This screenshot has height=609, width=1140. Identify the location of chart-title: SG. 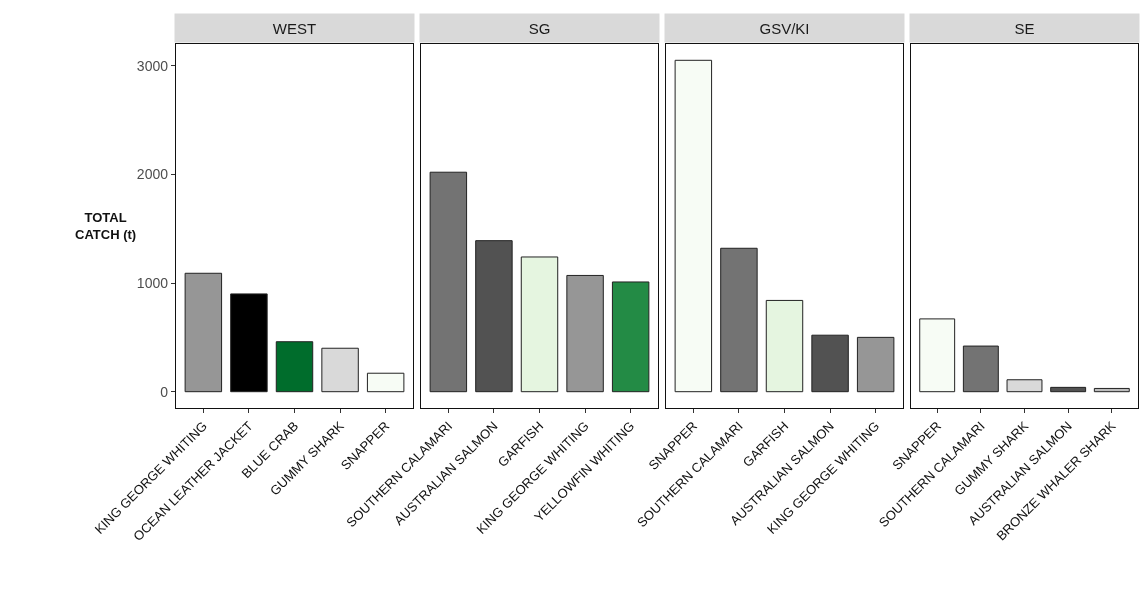
(539, 28).